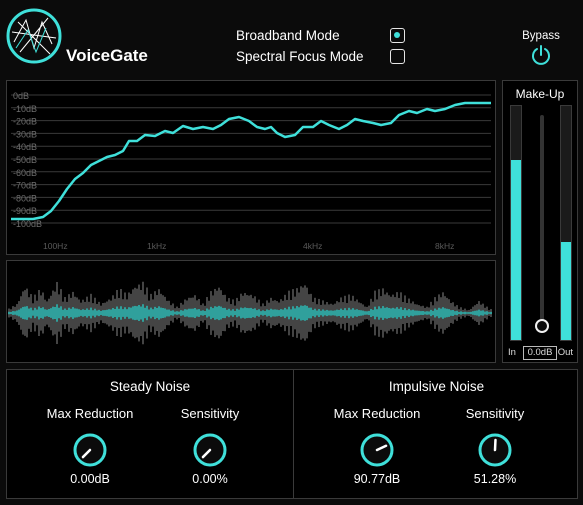 The width and height of the screenshot is (583, 505). I want to click on waveform-display, so click(250, 313).